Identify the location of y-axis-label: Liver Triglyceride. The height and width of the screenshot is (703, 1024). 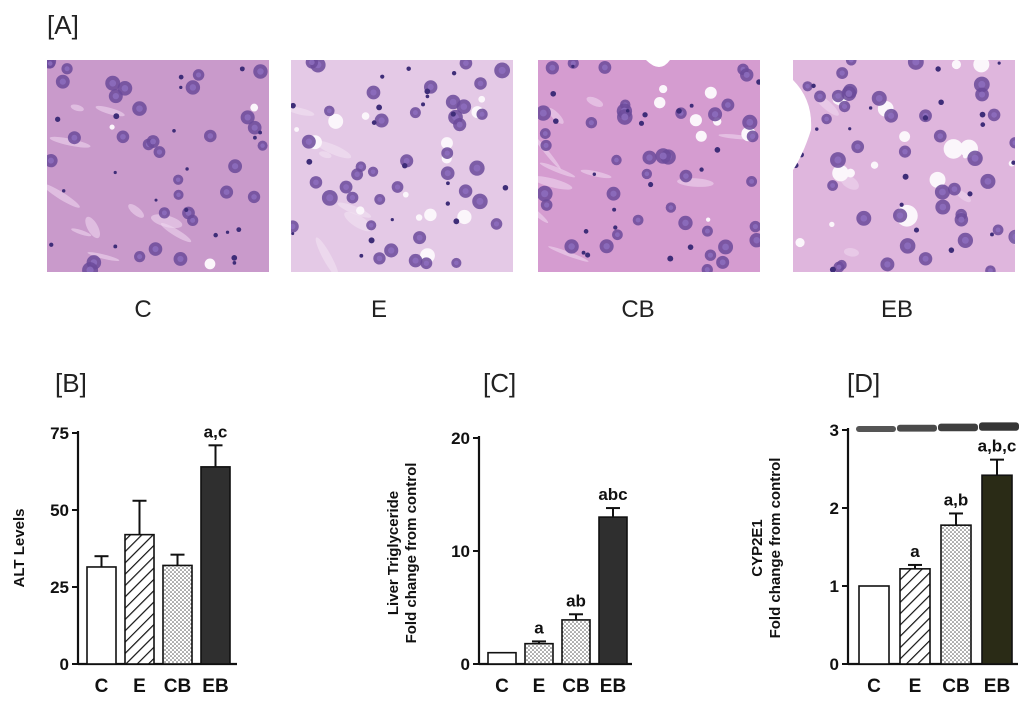
(393, 553).